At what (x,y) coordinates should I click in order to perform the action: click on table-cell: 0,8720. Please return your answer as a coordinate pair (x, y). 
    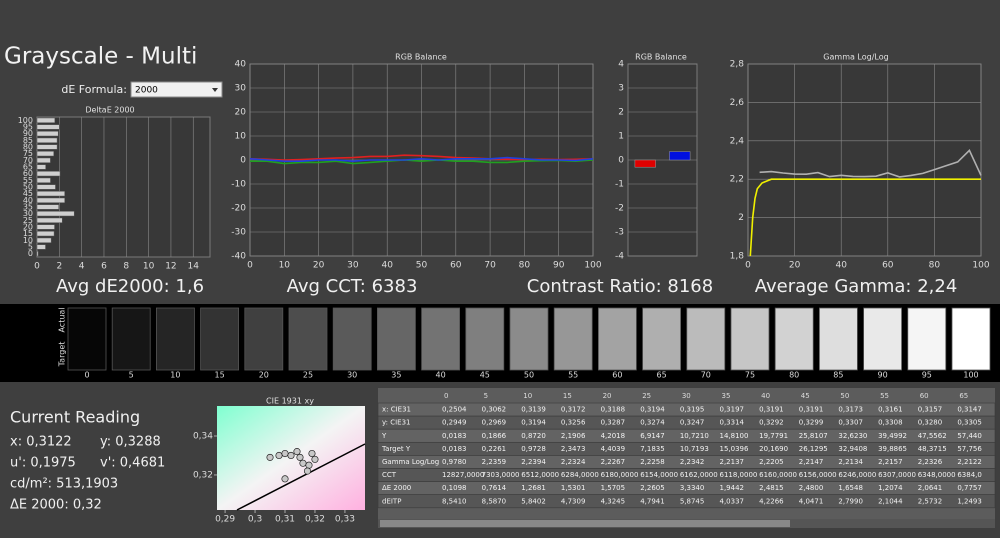
    Looking at the image, I should click on (533, 436).